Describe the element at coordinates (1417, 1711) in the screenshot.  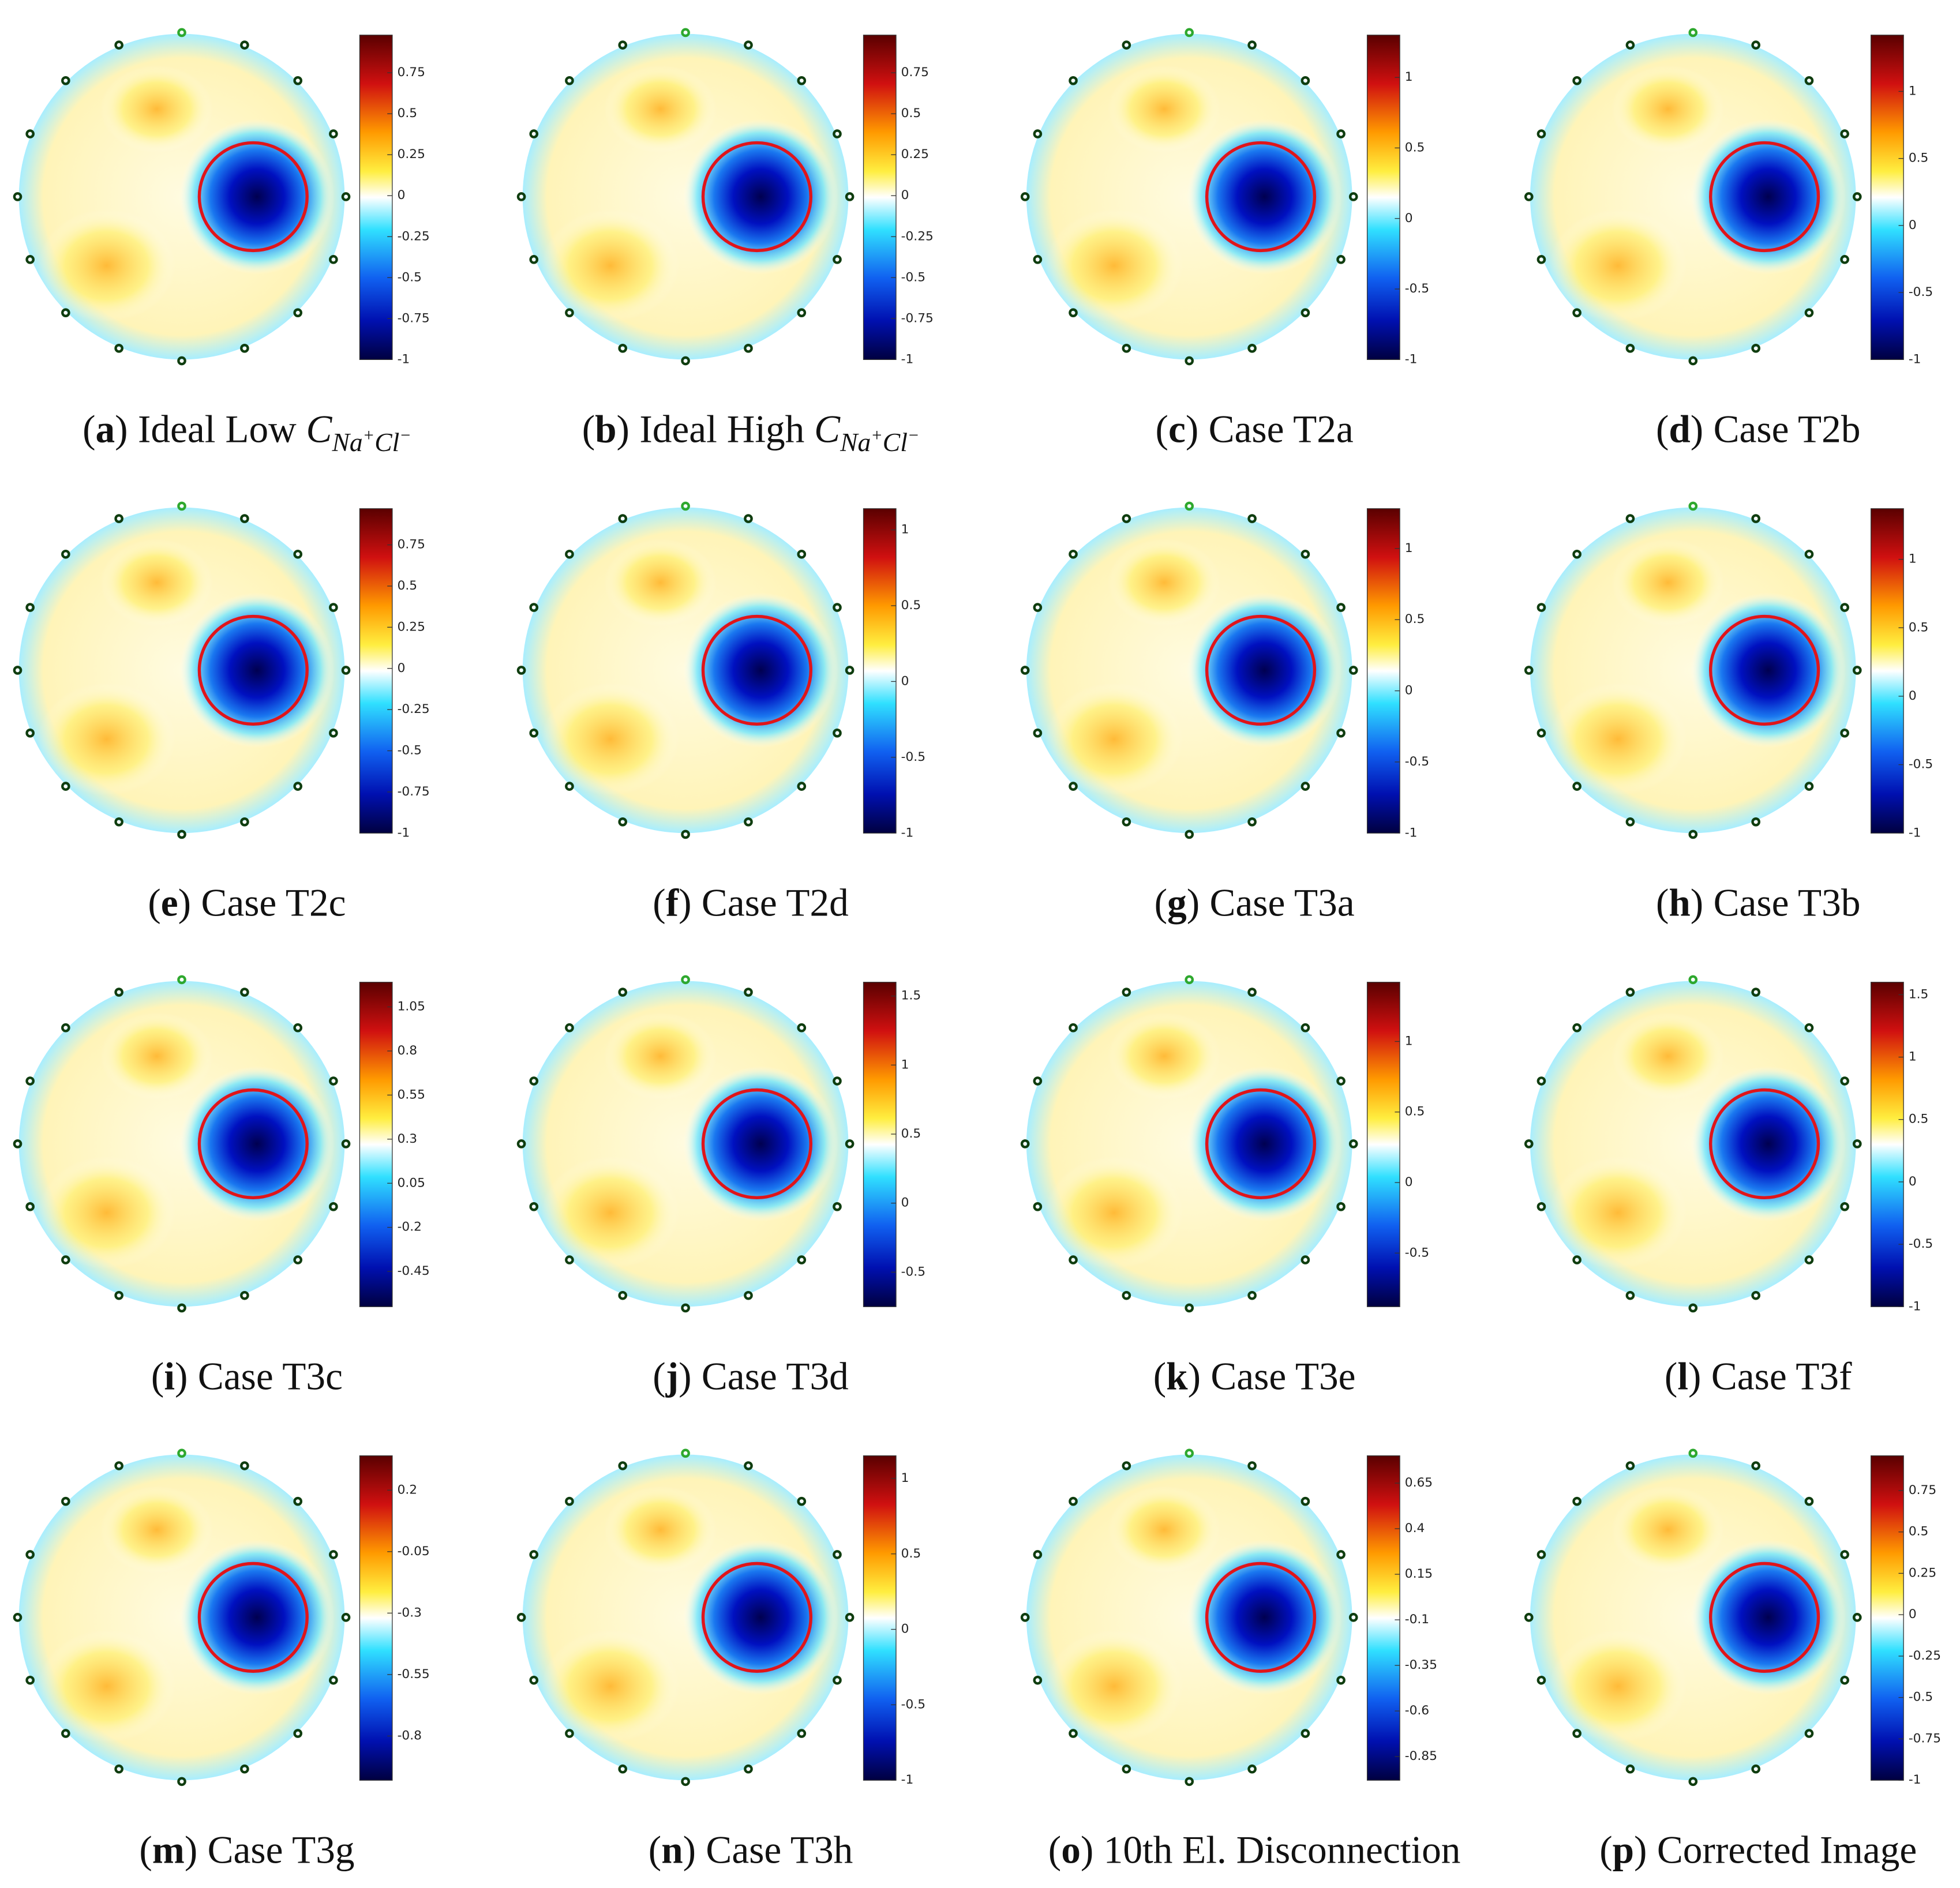
I see `colorbar-tick-label: -0.6` at that location.